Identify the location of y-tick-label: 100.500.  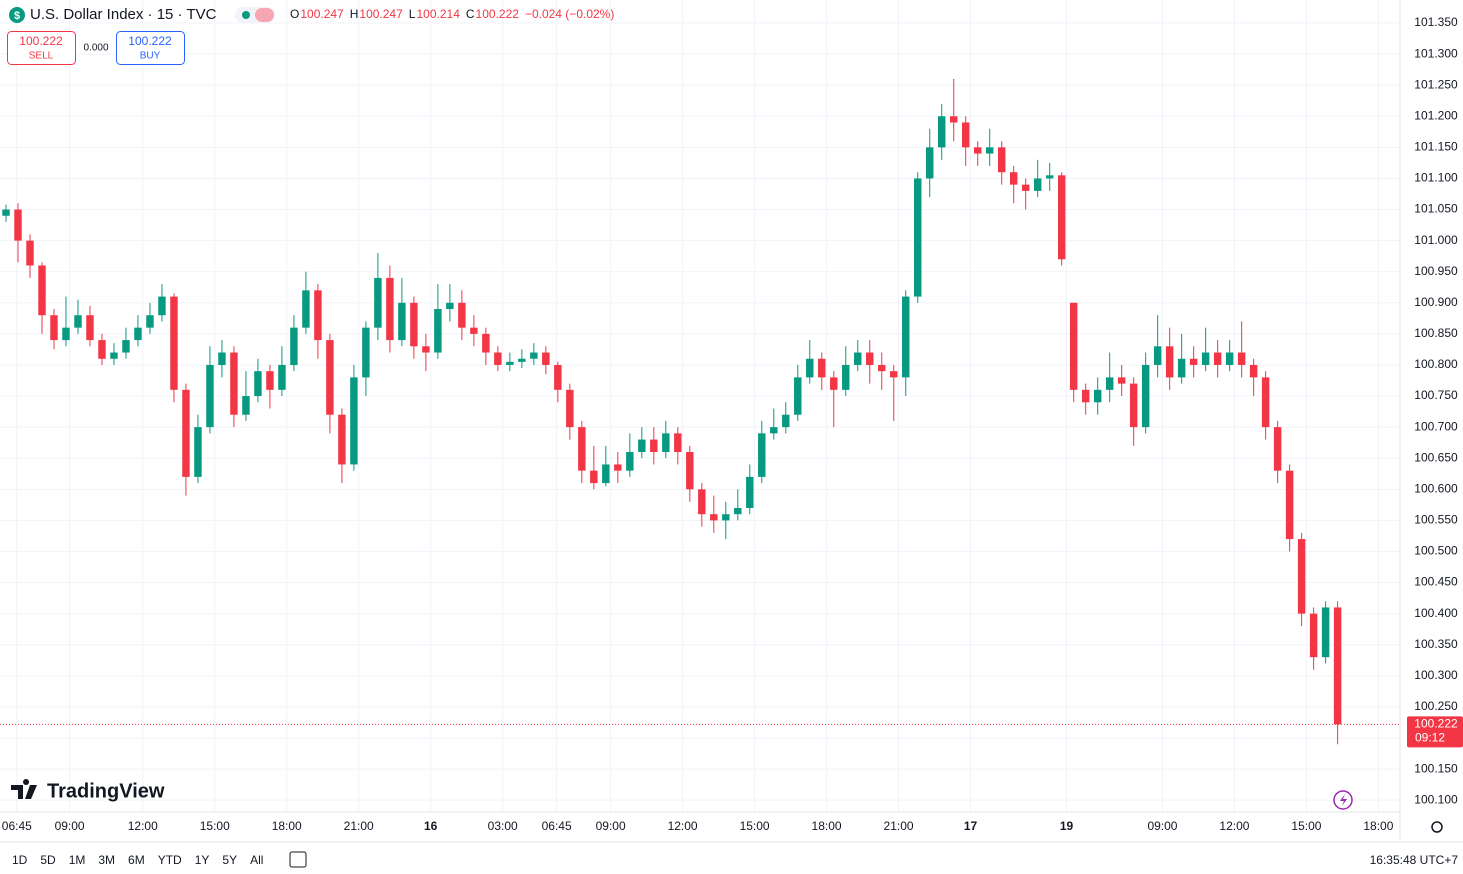
(1436, 551).